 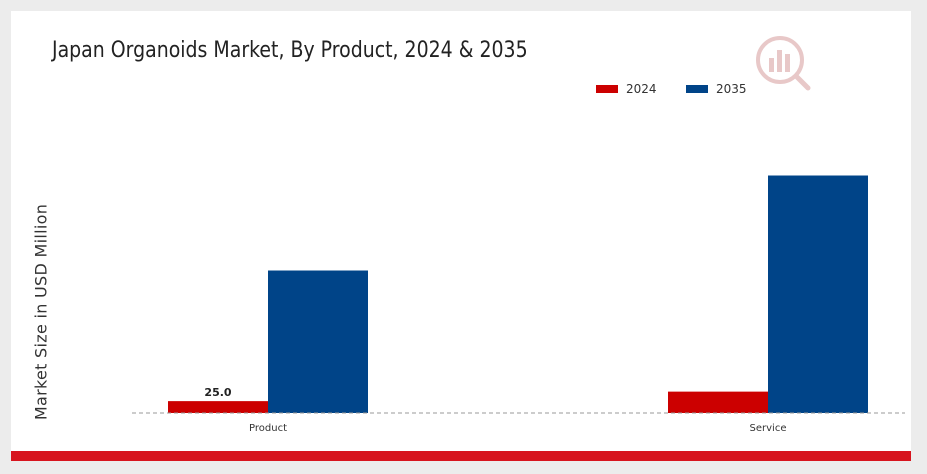 I want to click on legend-item-2024: 2024, so click(x=626, y=89).